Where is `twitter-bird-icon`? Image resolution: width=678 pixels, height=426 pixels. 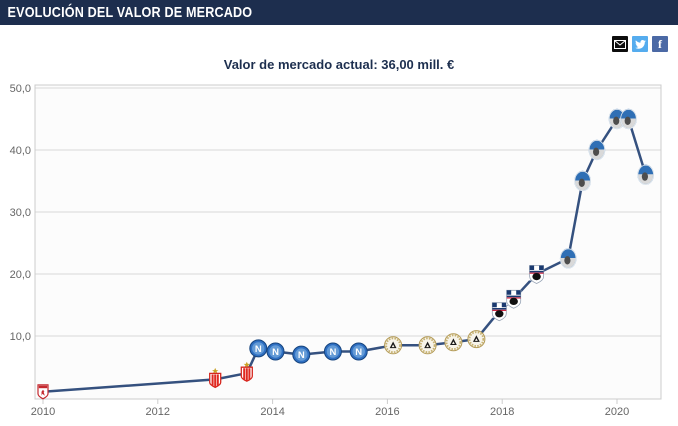
twitter-bird-icon is located at coordinates (640, 44).